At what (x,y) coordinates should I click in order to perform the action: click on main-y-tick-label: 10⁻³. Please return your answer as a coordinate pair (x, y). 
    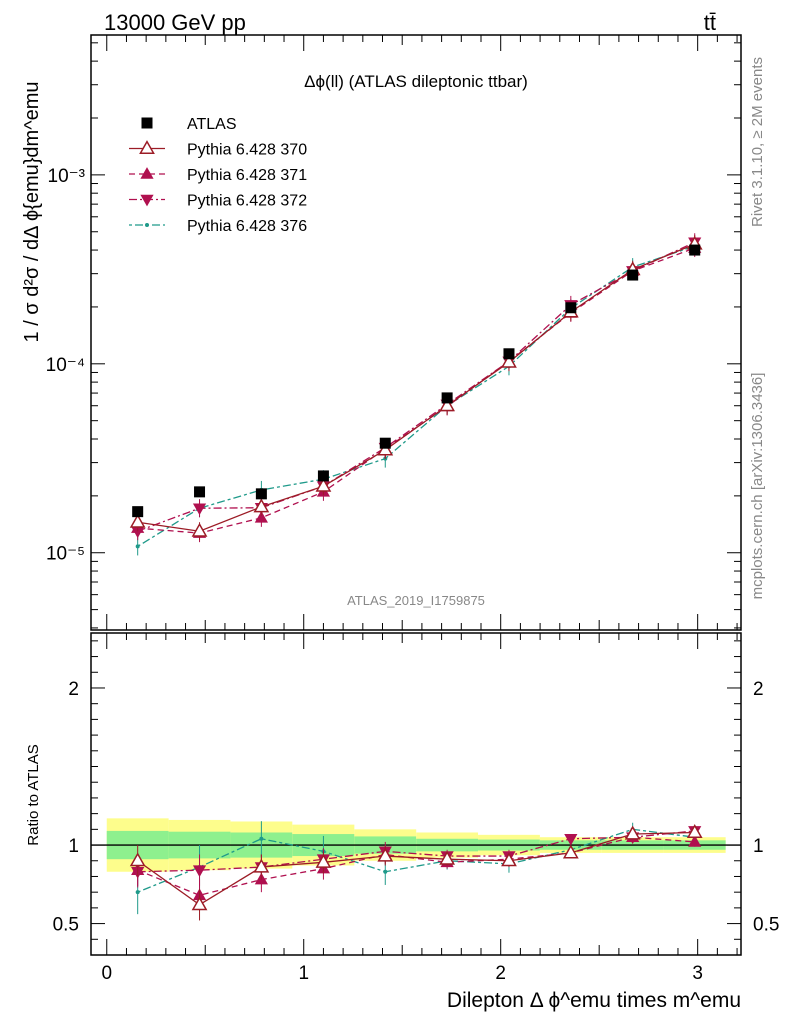
    Looking at the image, I should click on (67, 176).